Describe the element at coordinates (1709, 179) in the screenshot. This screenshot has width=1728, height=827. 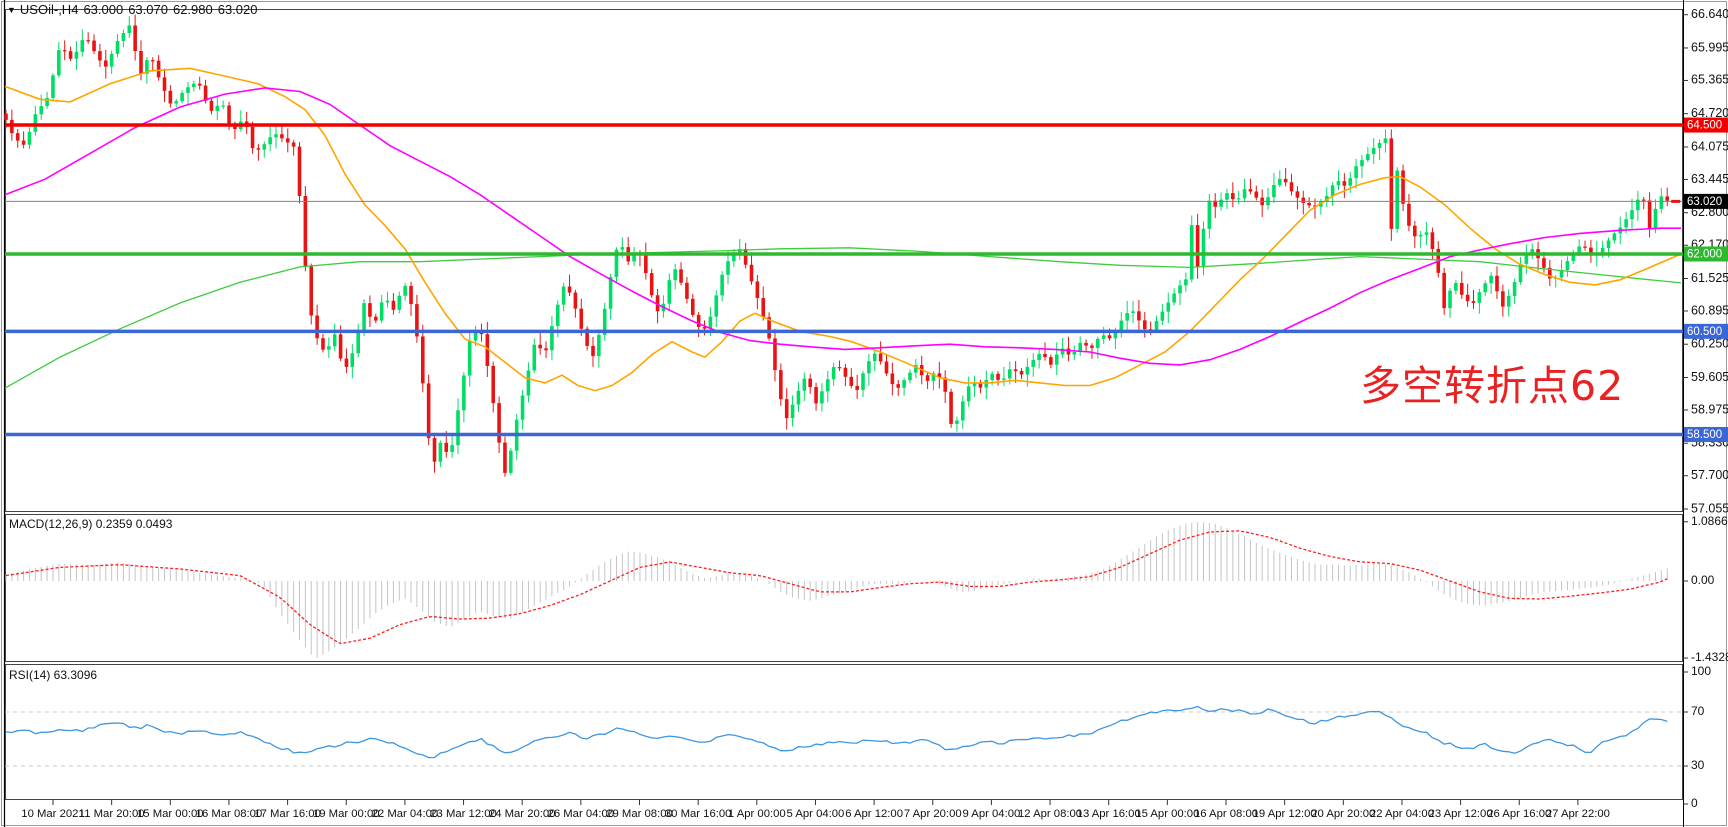
I see `price-tick-label: 63.445` at that location.